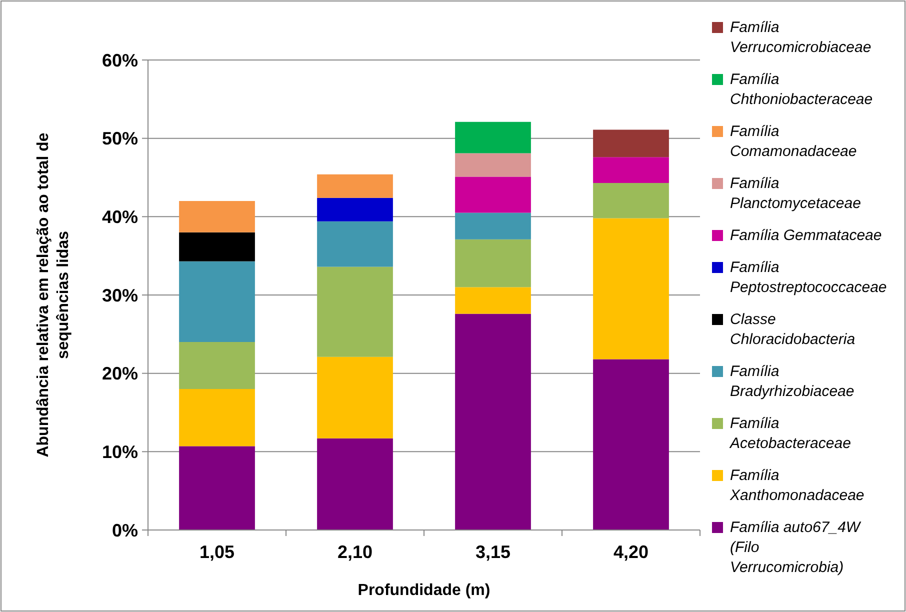  Describe the element at coordinates (424, 590) in the screenshot. I see `x-axis-title: Profundidade (m)` at that location.